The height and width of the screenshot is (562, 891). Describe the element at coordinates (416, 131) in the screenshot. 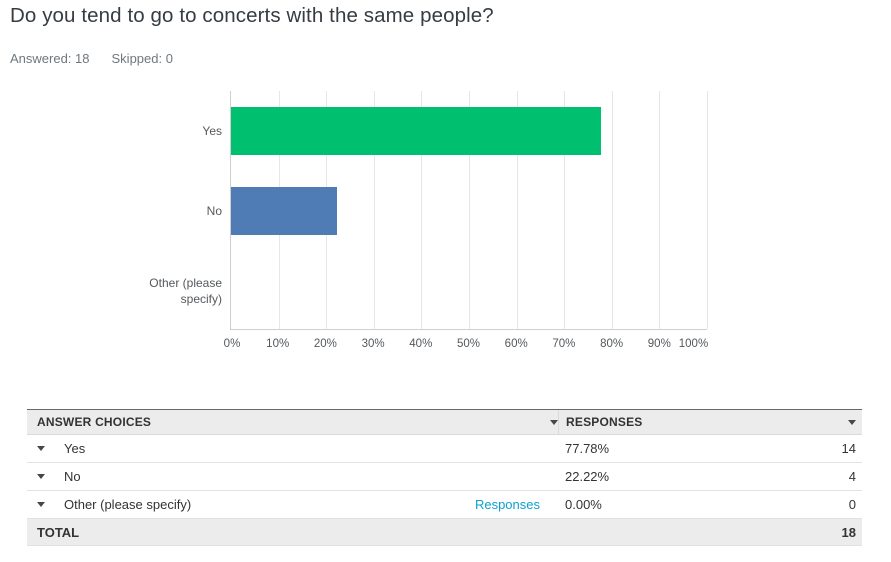

I see `bar-yes` at that location.